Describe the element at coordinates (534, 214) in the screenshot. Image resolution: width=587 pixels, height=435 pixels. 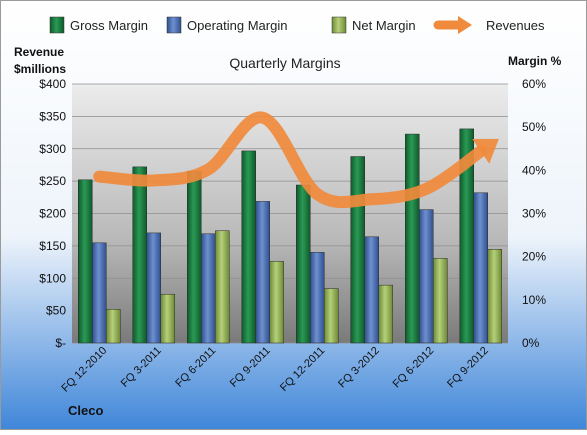
I see `right-tick-label: 30%` at that location.